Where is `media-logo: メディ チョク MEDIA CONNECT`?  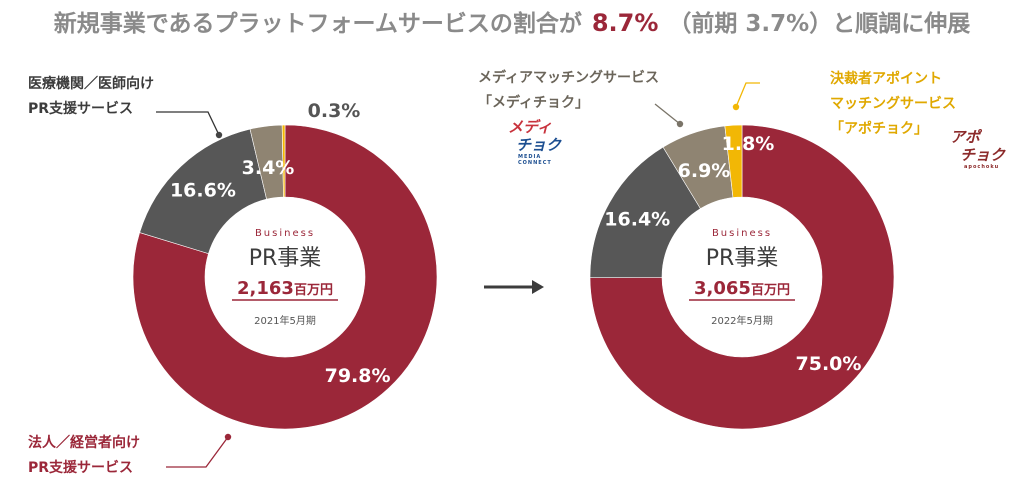
media-logo: メディ チョク MEDIA CONNECT is located at coordinates (538, 142).